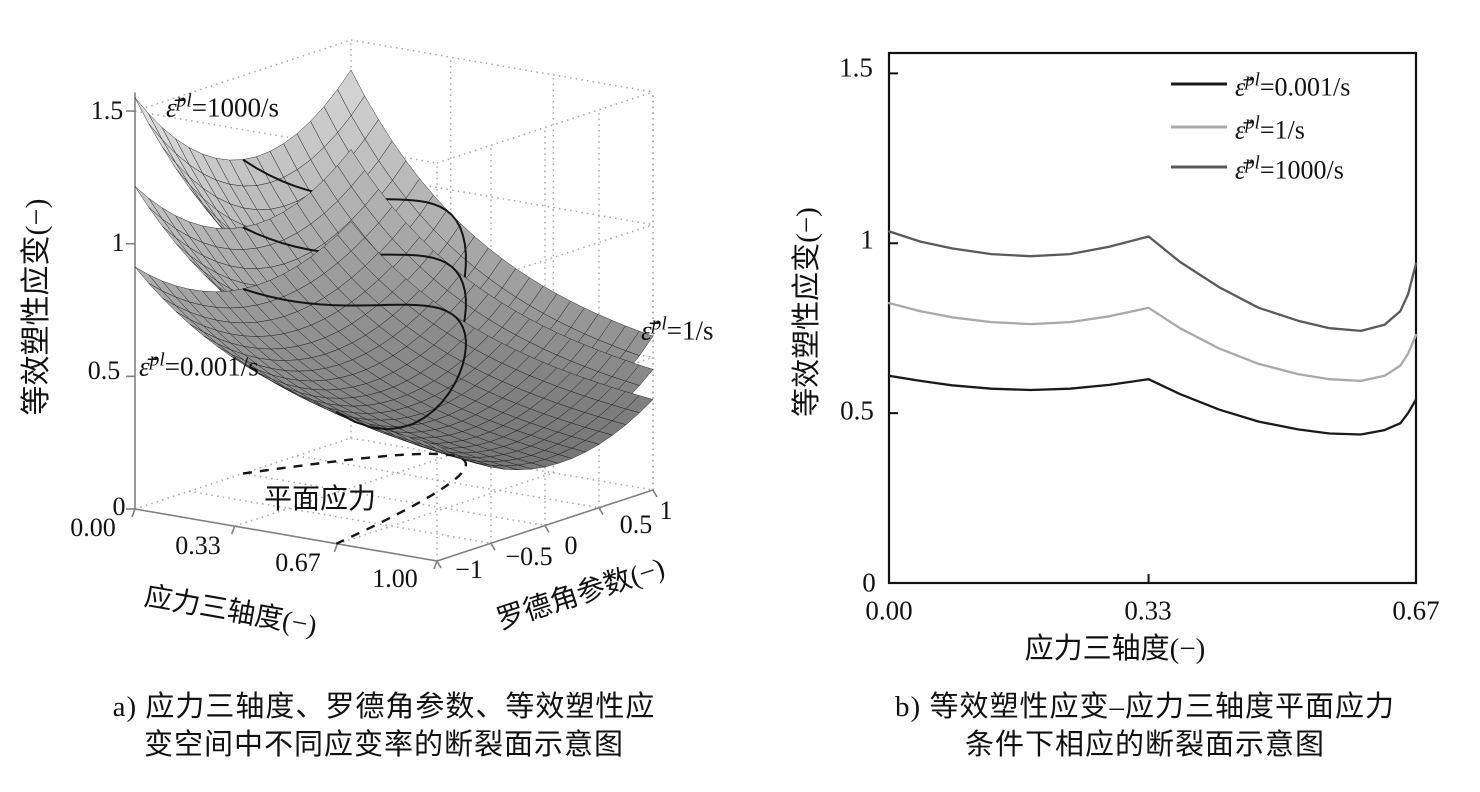 This screenshot has width=1480, height=792. I want to click on a-annotation-rate-1000: ε̄̇pl=1000/s, so click(223, 106).